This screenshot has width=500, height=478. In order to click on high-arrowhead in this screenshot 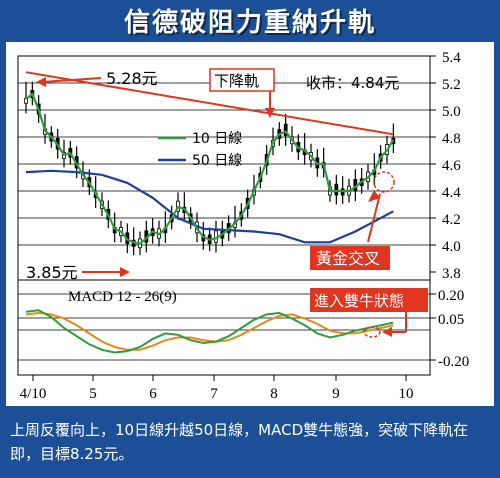, I will do `click(41, 82)`.